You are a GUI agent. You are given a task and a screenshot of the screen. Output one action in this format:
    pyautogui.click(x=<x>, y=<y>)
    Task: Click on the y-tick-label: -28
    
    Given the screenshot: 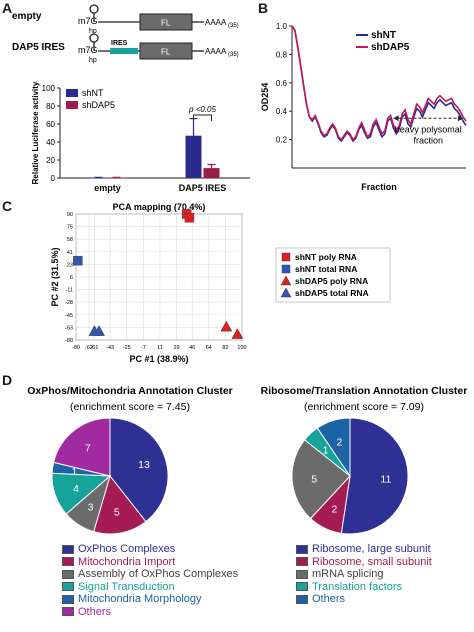 What is the action you would take?
    pyautogui.click(x=69, y=303)
    